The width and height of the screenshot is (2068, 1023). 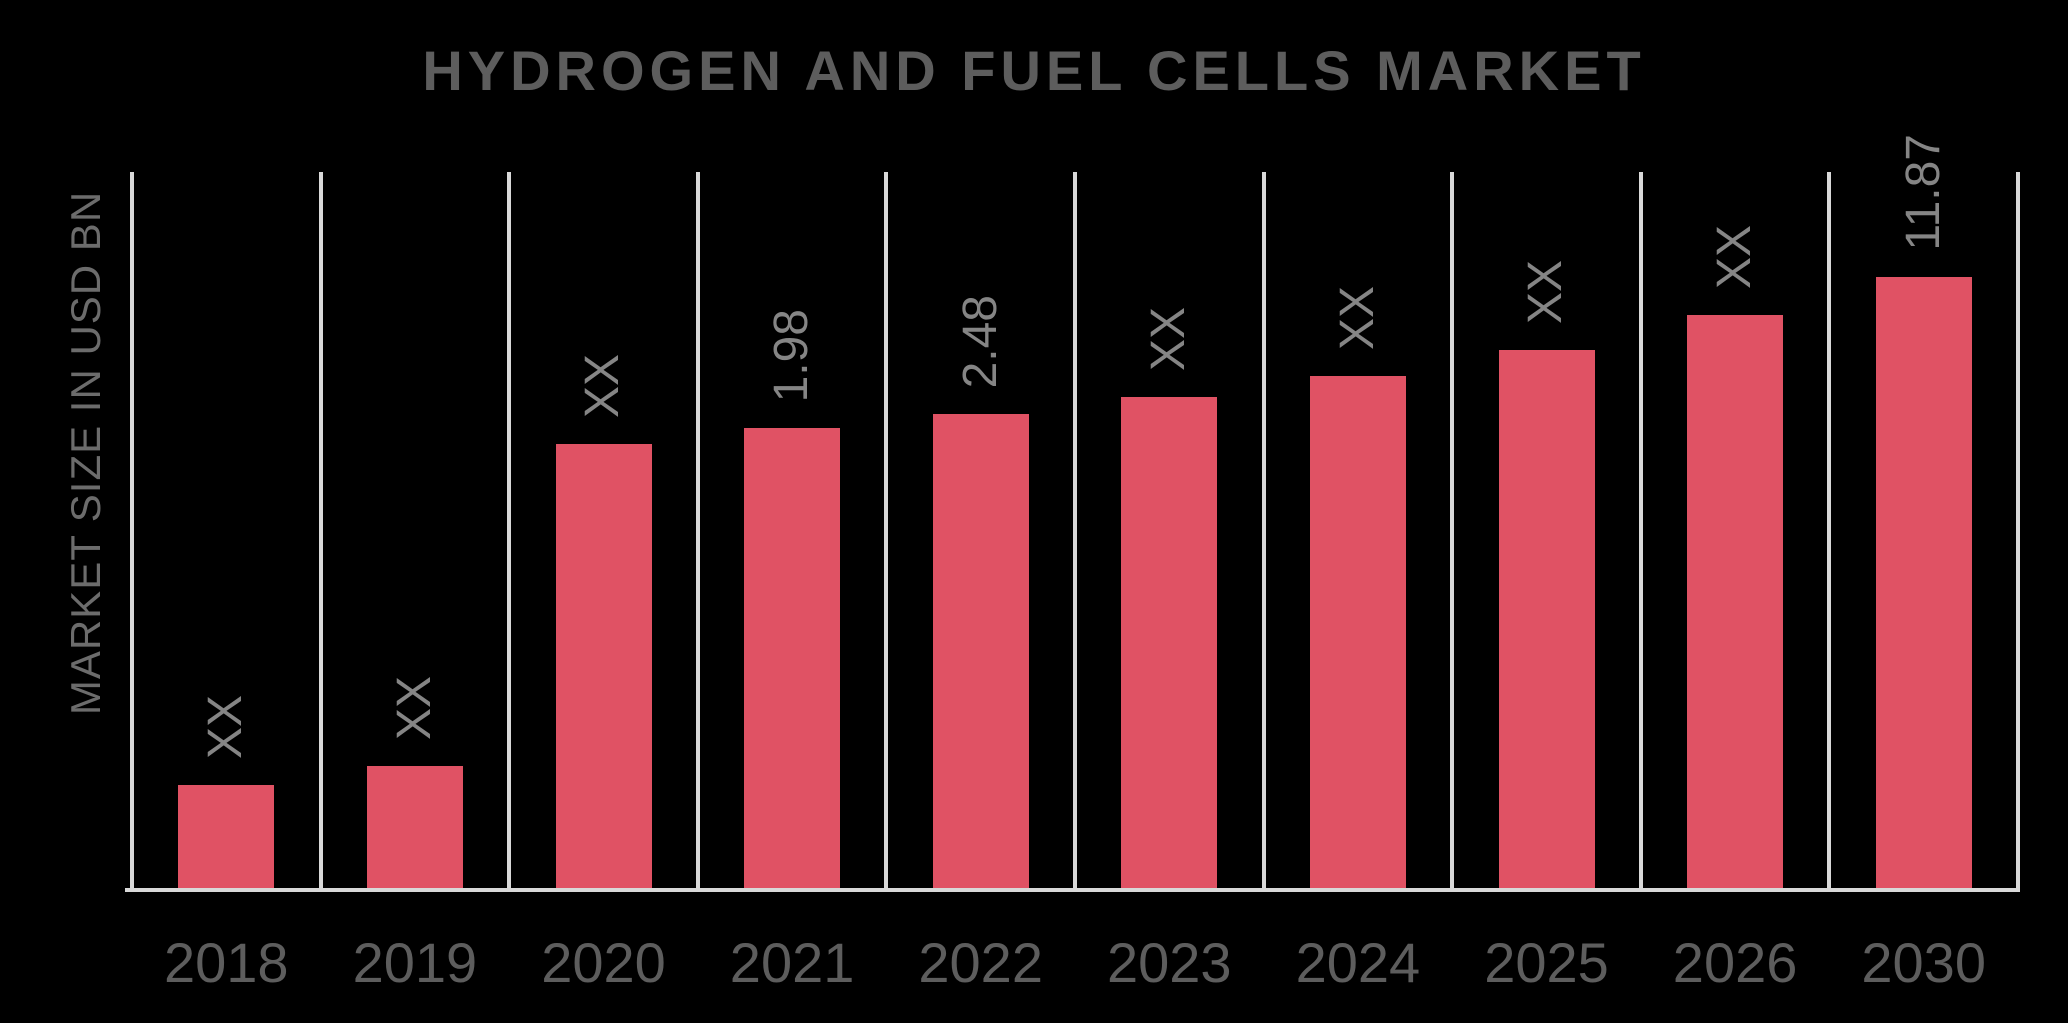 I want to click on bar-value-label: 1.98, so click(x=792, y=355).